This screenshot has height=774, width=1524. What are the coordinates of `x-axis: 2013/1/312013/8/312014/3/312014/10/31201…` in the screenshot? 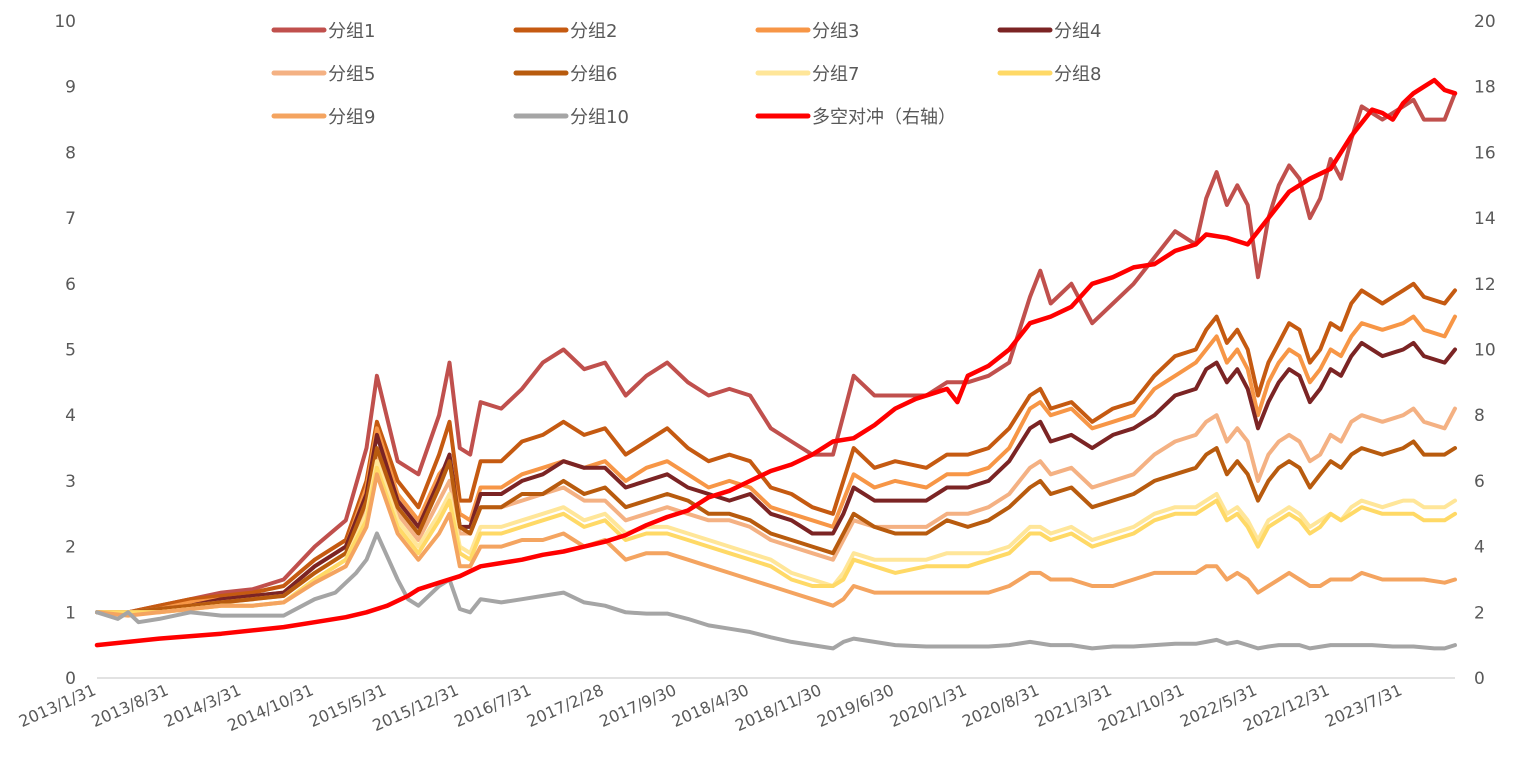 It's located at (710, 707).